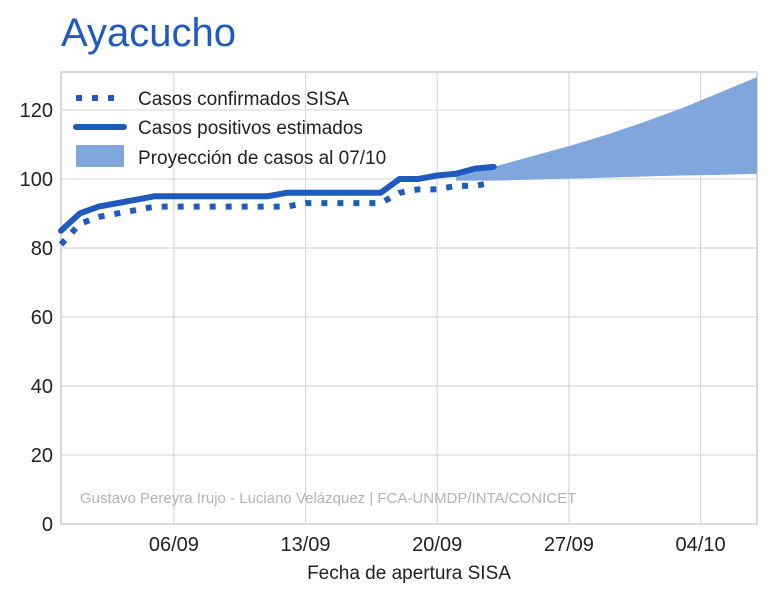 The image size is (773, 597). Describe the element at coordinates (306, 545) in the screenshot. I see `x-tick-label: 13/09` at that location.